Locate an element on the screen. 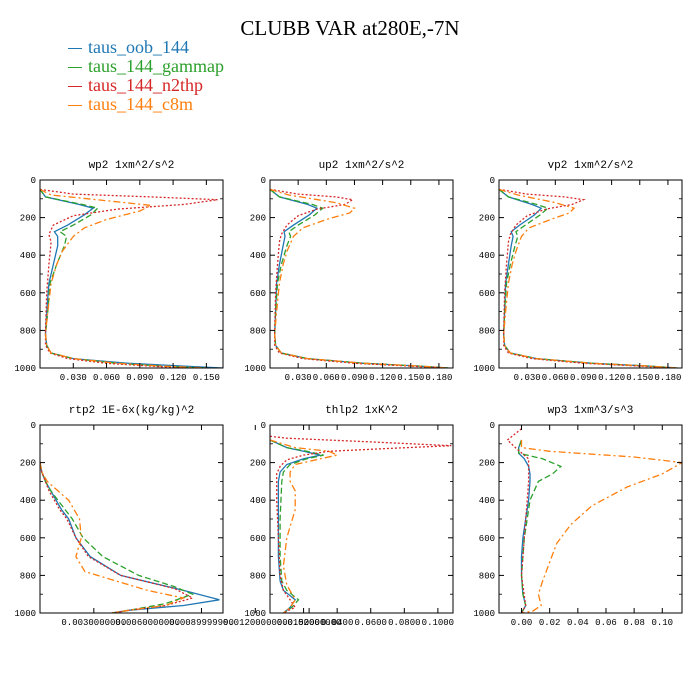  x-tick-label: 0.0150000000 is located at coordinates (309, 623).